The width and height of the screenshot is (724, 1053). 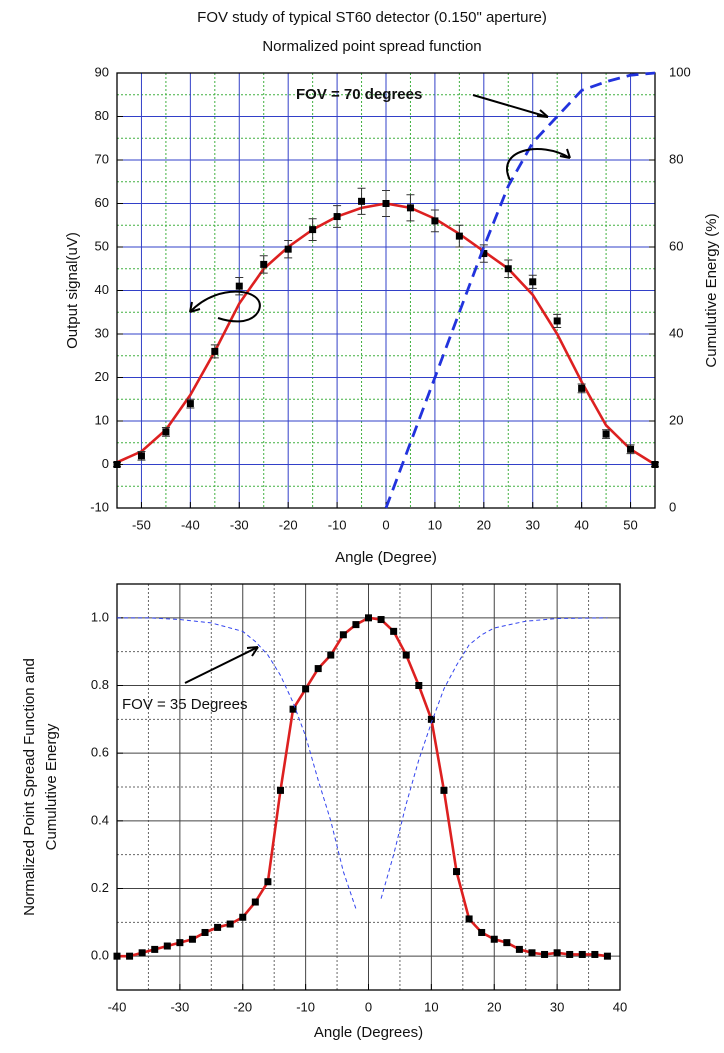 What do you see at coordinates (581, 524) in the screenshot?
I see `x-tick-label: 40` at bounding box center [581, 524].